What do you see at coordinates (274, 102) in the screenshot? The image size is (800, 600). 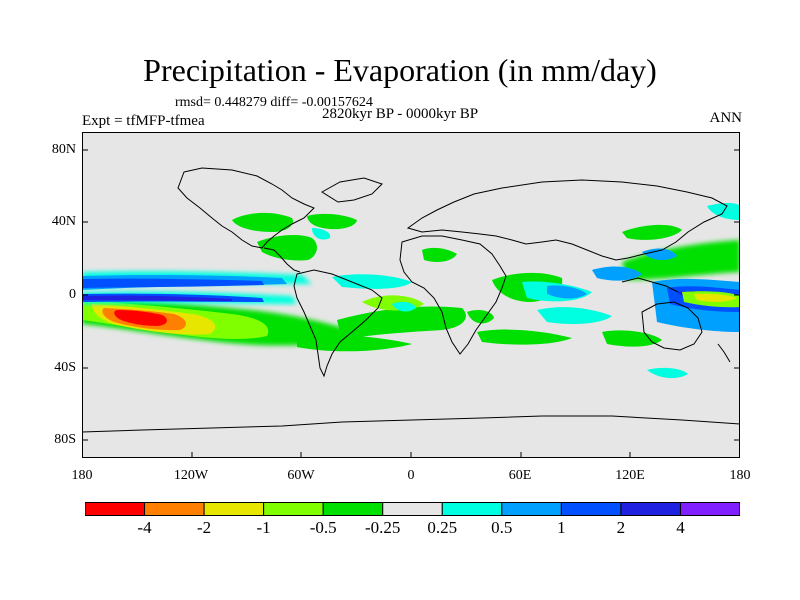 I see `stats-label: rmsd= 0.448279 diff= -0.00157624` at bounding box center [274, 102].